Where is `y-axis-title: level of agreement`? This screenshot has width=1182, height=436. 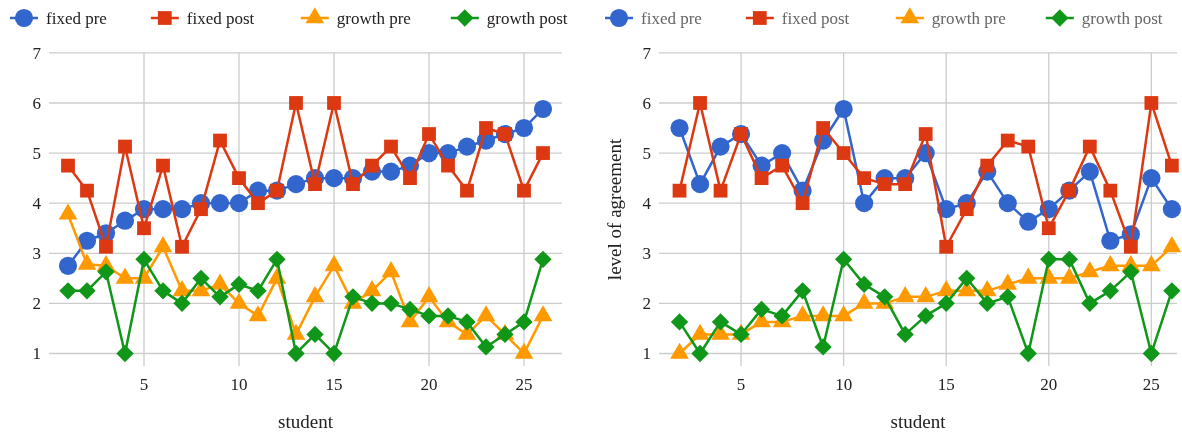 y-axis-title: level of agreement is located at coordinates (614, 209).